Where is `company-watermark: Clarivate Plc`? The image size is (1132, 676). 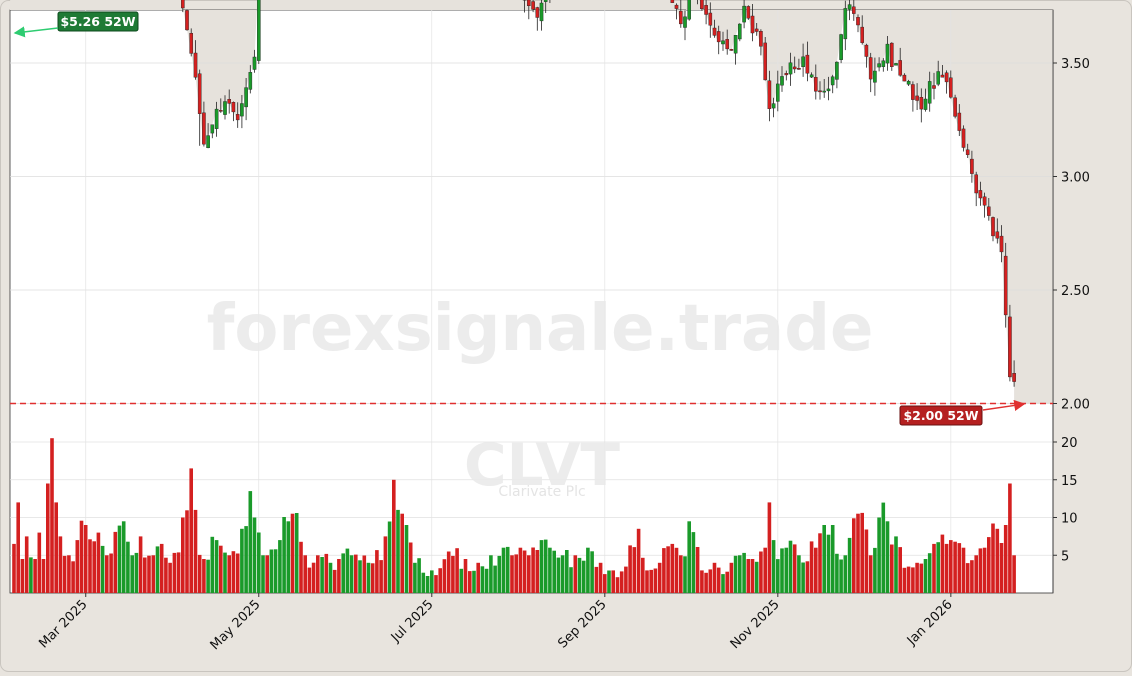 company-watermark: Clarivate Plc is located at coordinates (541, 492).